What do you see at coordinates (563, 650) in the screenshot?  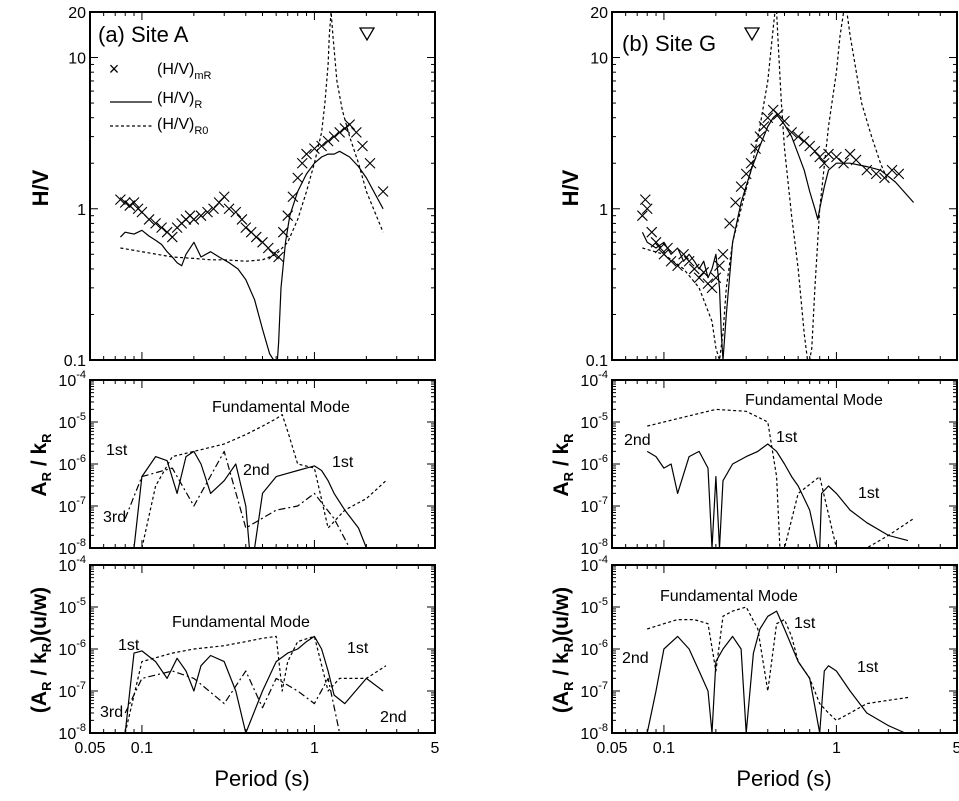 I see `panel-g-ar-uw-ylabel: (AR / kR)(u/w)` at bounding box center [563, 650].